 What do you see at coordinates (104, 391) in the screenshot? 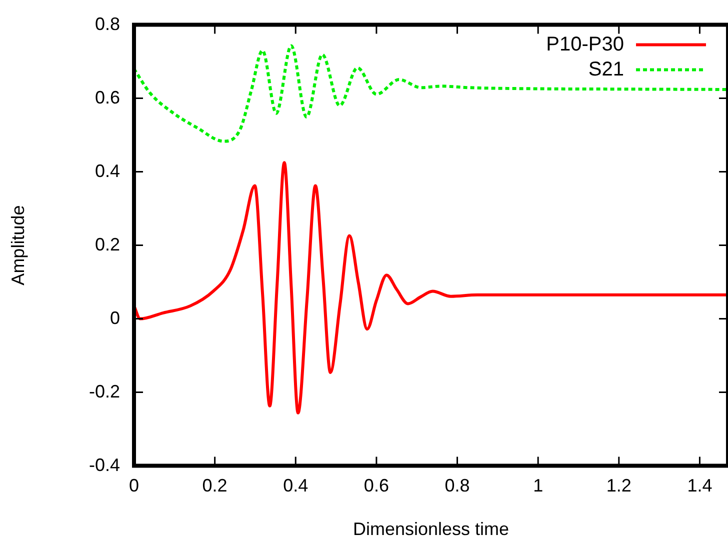
I see `y-tick-label: -0.2` at bounding box center [104, 391].